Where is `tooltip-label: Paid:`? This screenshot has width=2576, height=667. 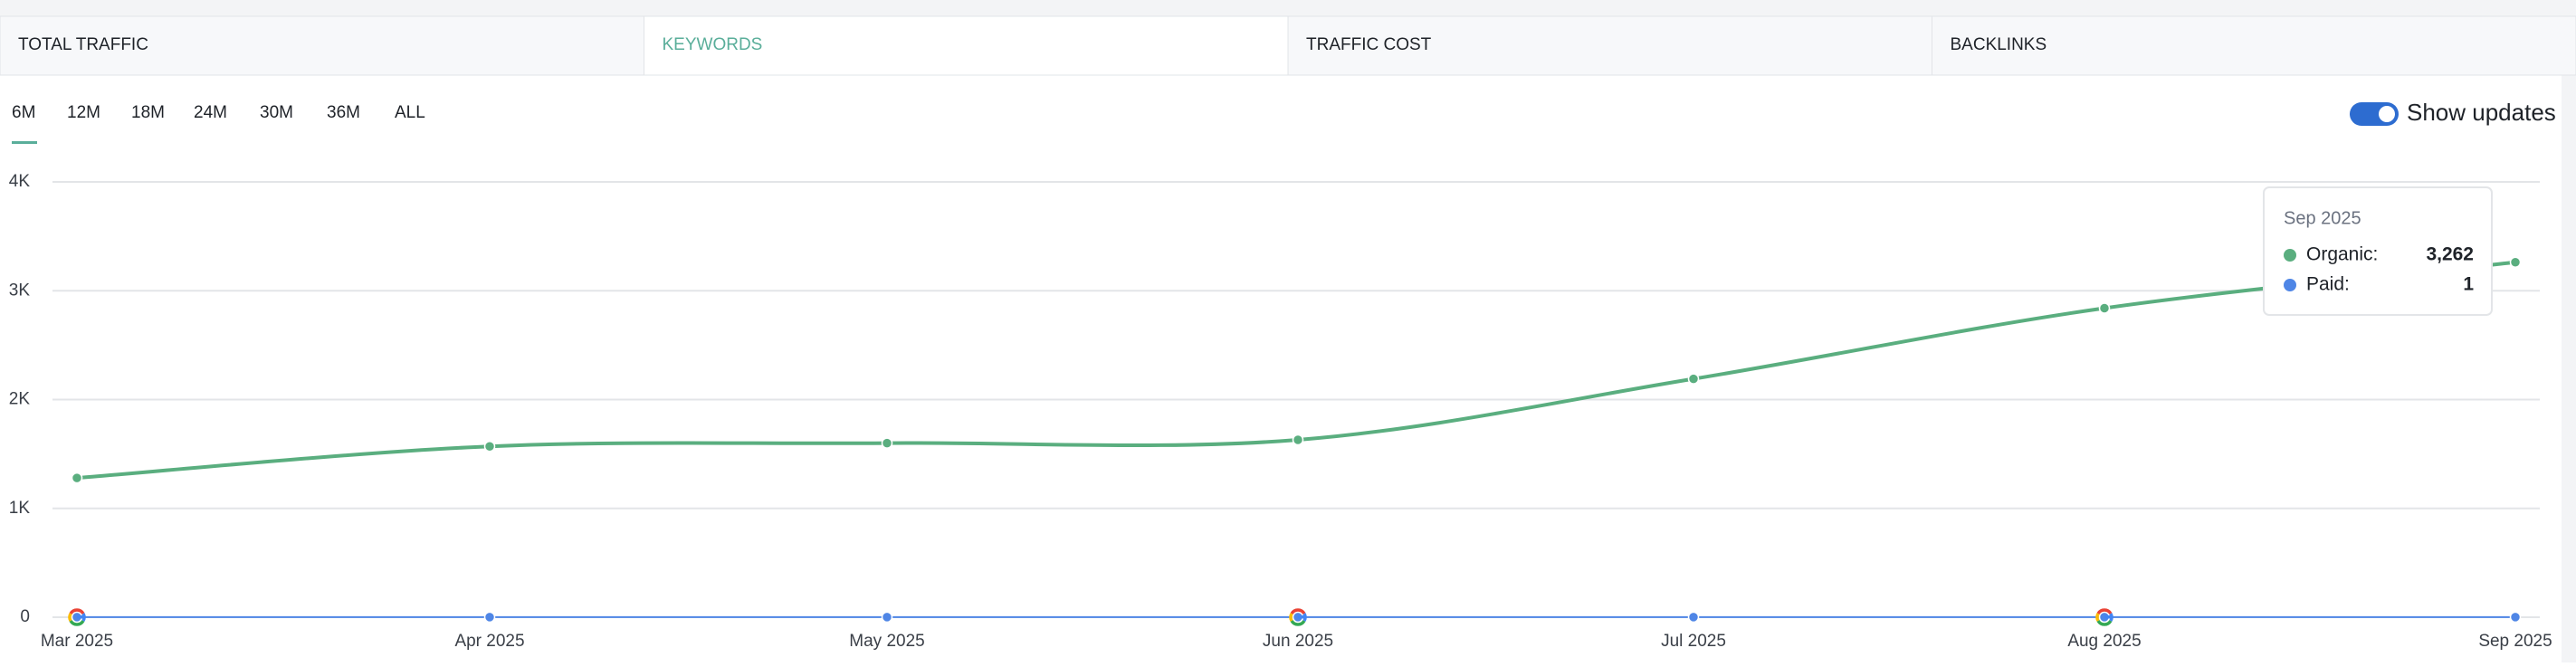 tooltip-label: Paid: is located at coordinates (2328, 284).